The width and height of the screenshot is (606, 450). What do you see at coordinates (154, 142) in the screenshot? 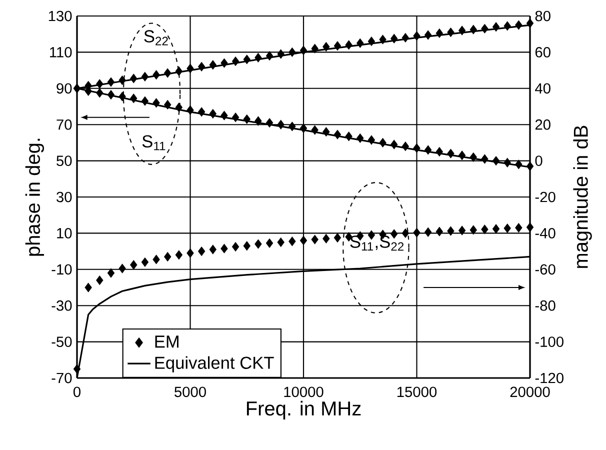
I see `annotation: S$_{11}$` at bounding box center [154, 142].